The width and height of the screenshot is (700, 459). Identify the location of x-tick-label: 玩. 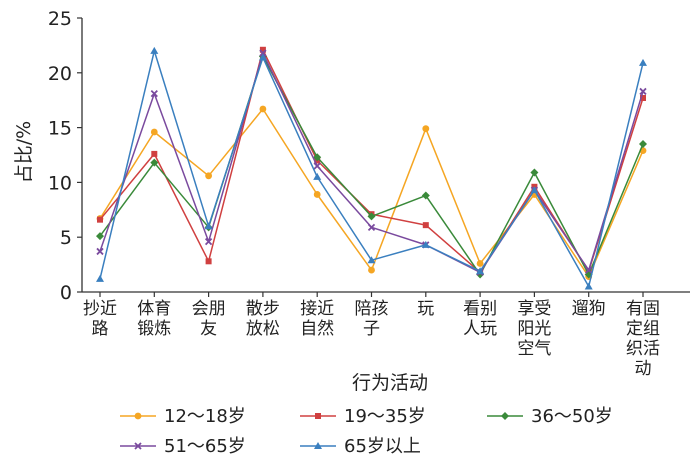
(425, 309).